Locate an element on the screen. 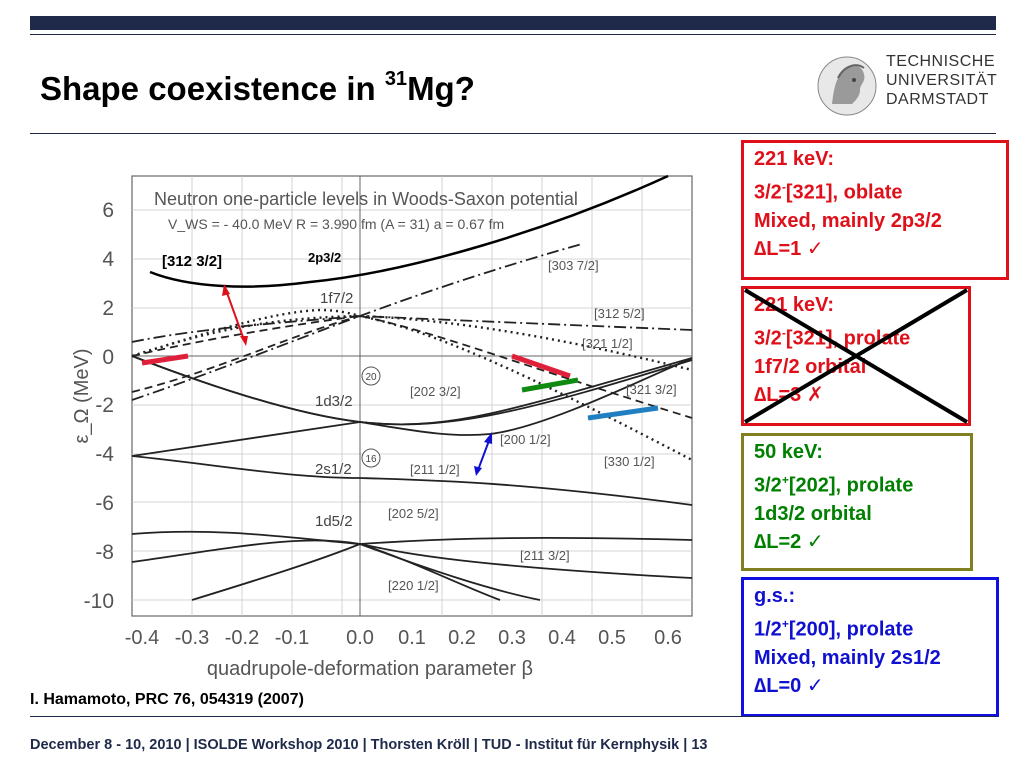  spherical-label: 1f7/2 is located at coordinates (336, 298).